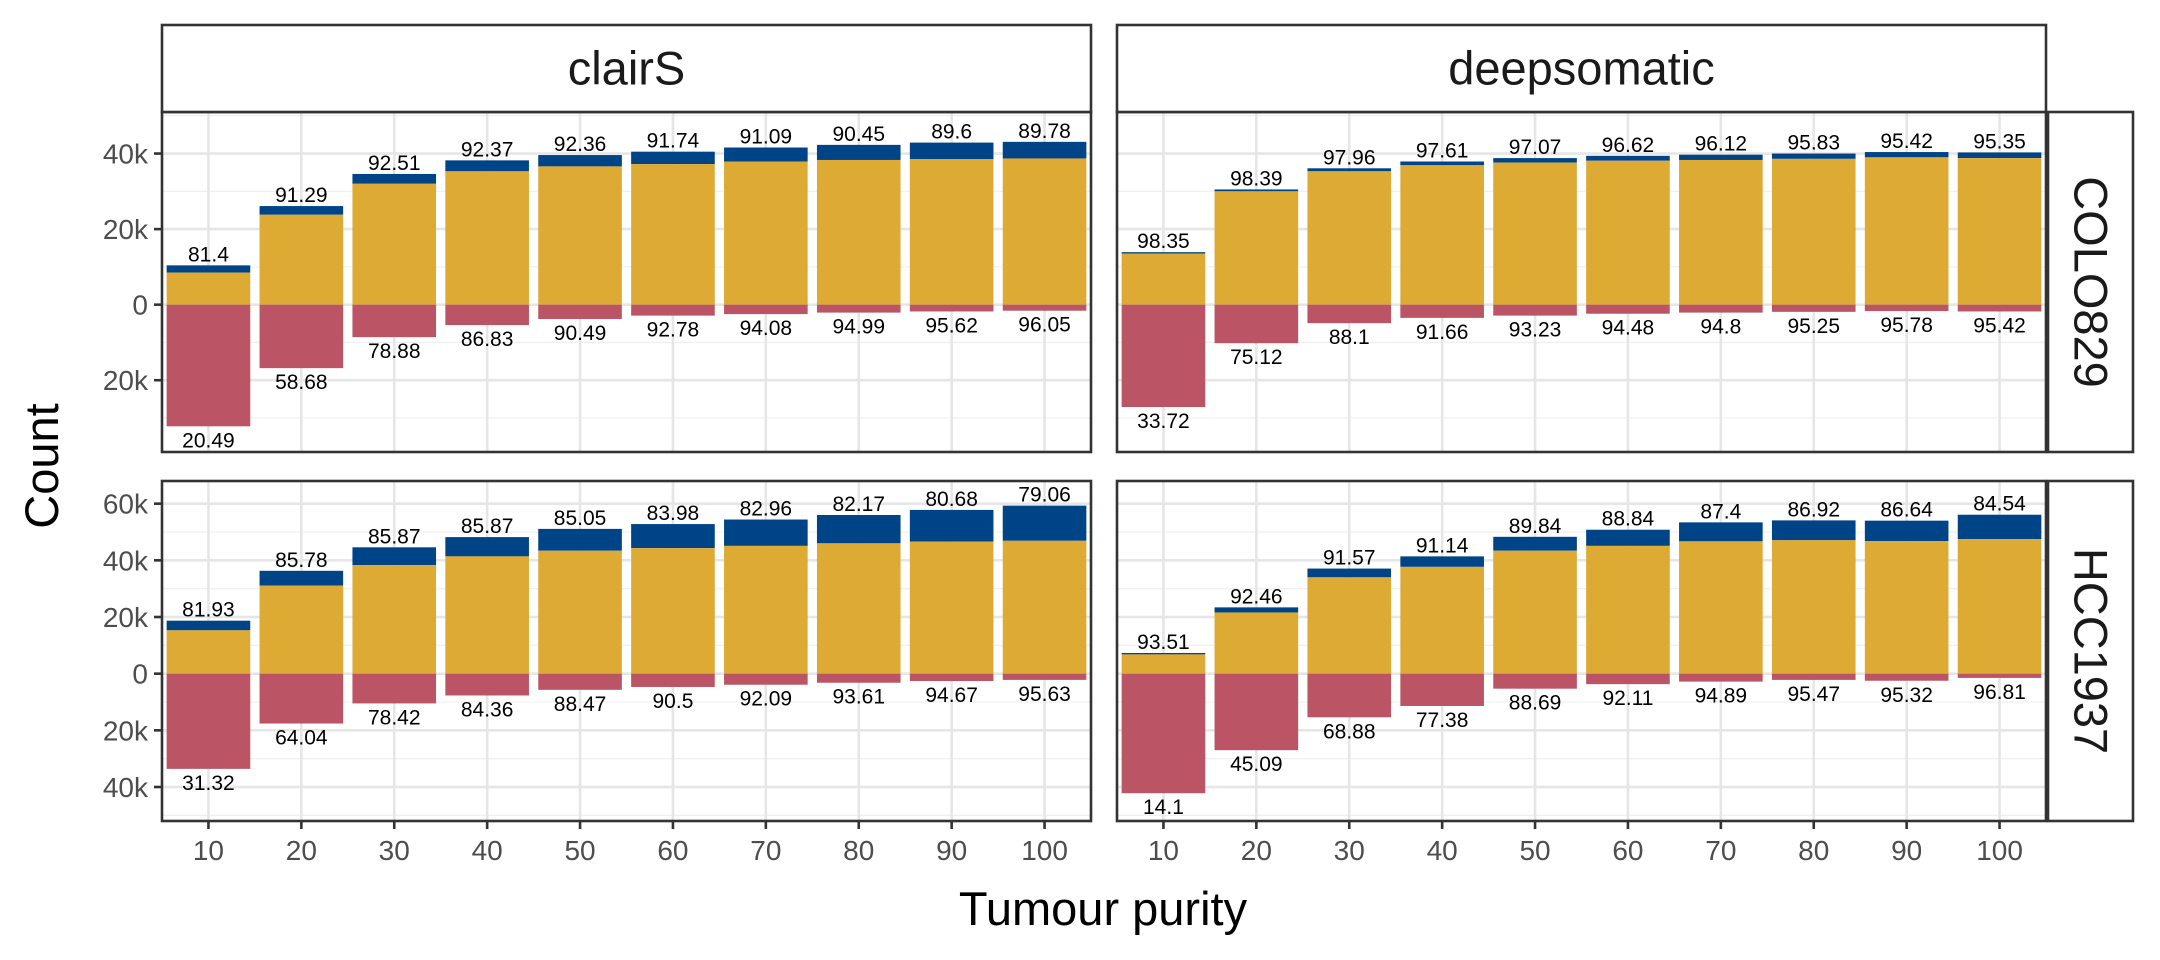 Image resolution: width=2160 pixels, height=960 pixels. Describe the element at coordinates (1256, 764) in the screenshot. I see `bar-negative-label: 45.09` at that location.